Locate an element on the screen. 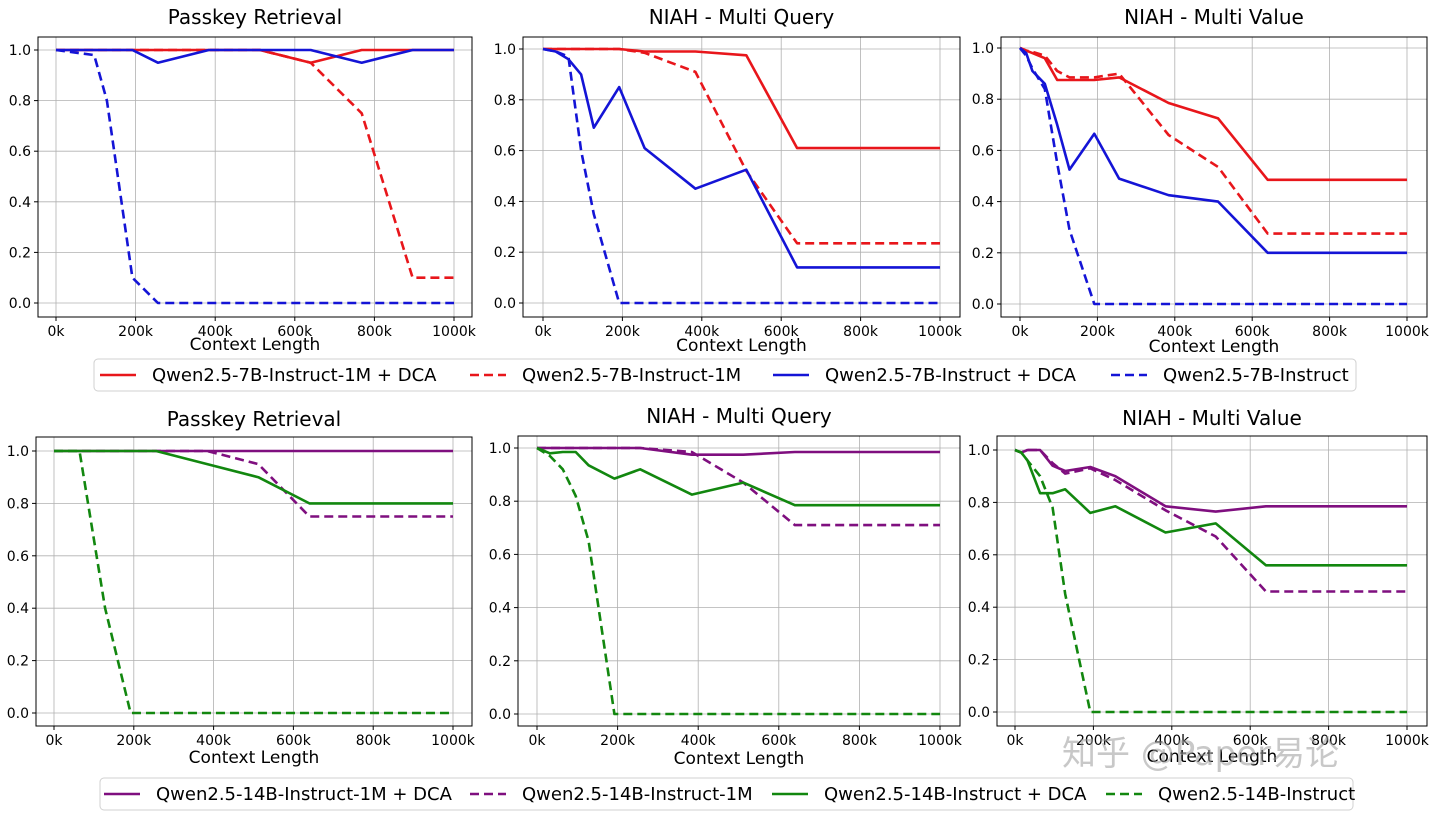  legend-label: Qwen2.5-14B-Instruct + DCA is located at coordinates (955, 794).